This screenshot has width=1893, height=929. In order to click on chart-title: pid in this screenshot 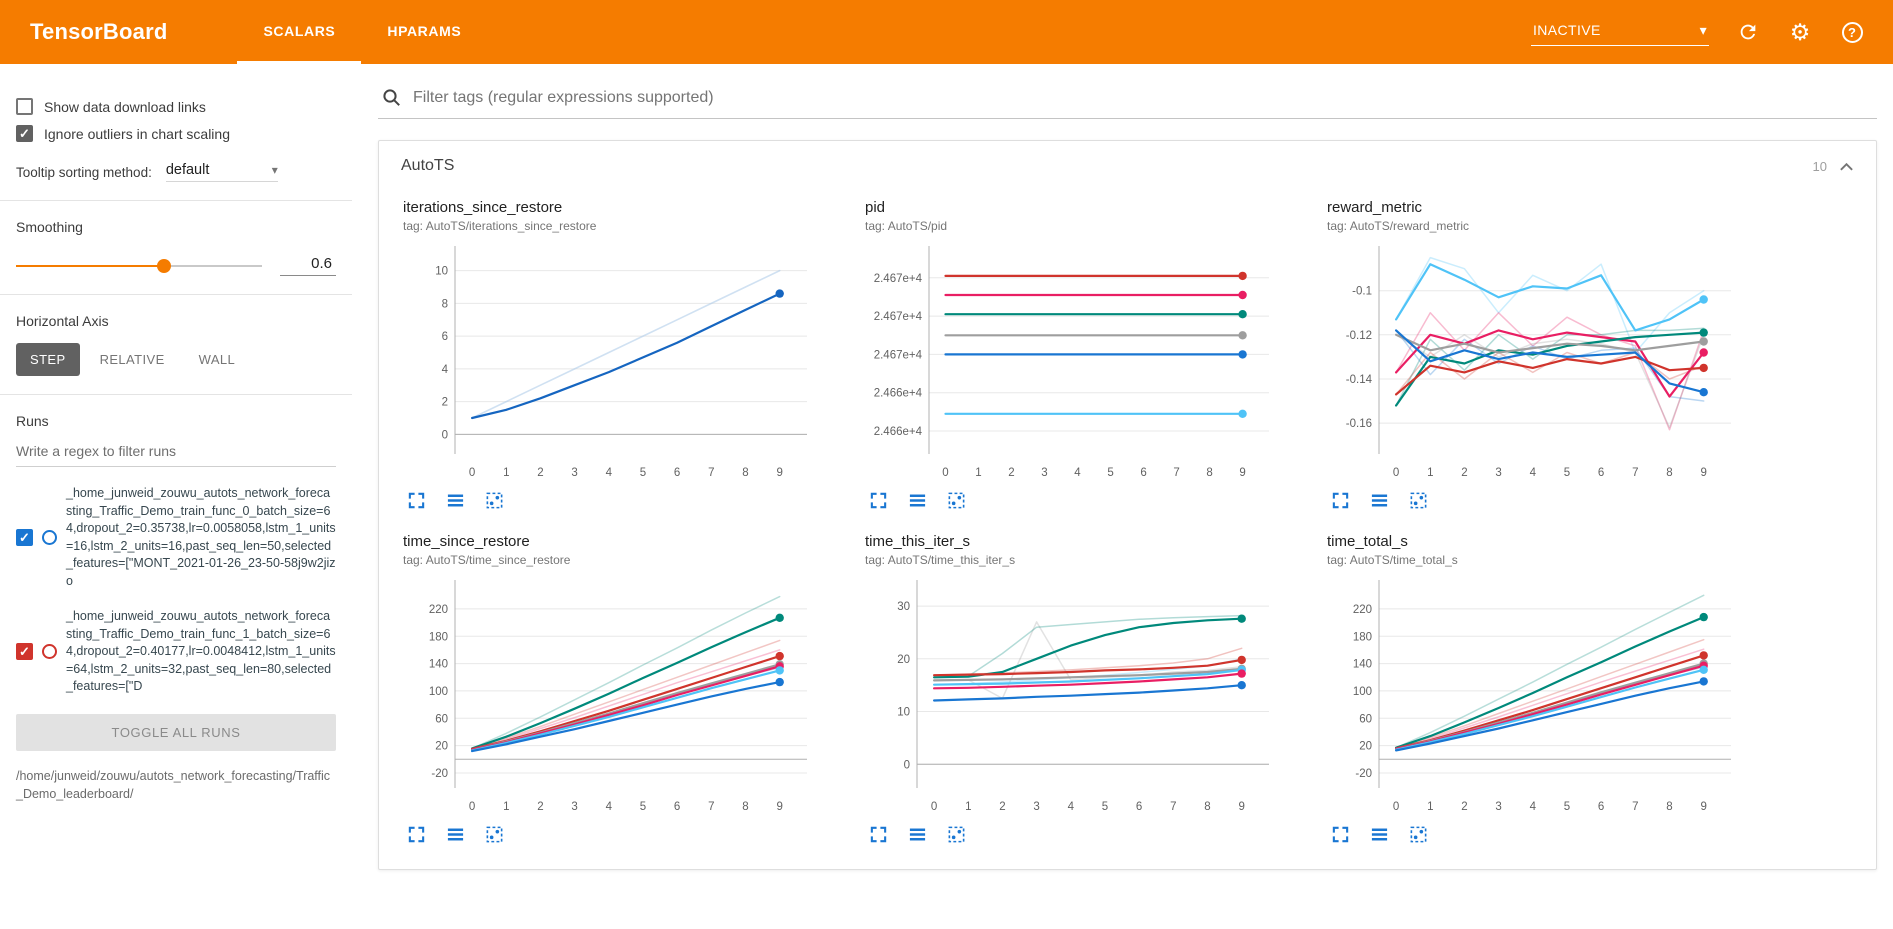, I will do `click(875, 207)`.